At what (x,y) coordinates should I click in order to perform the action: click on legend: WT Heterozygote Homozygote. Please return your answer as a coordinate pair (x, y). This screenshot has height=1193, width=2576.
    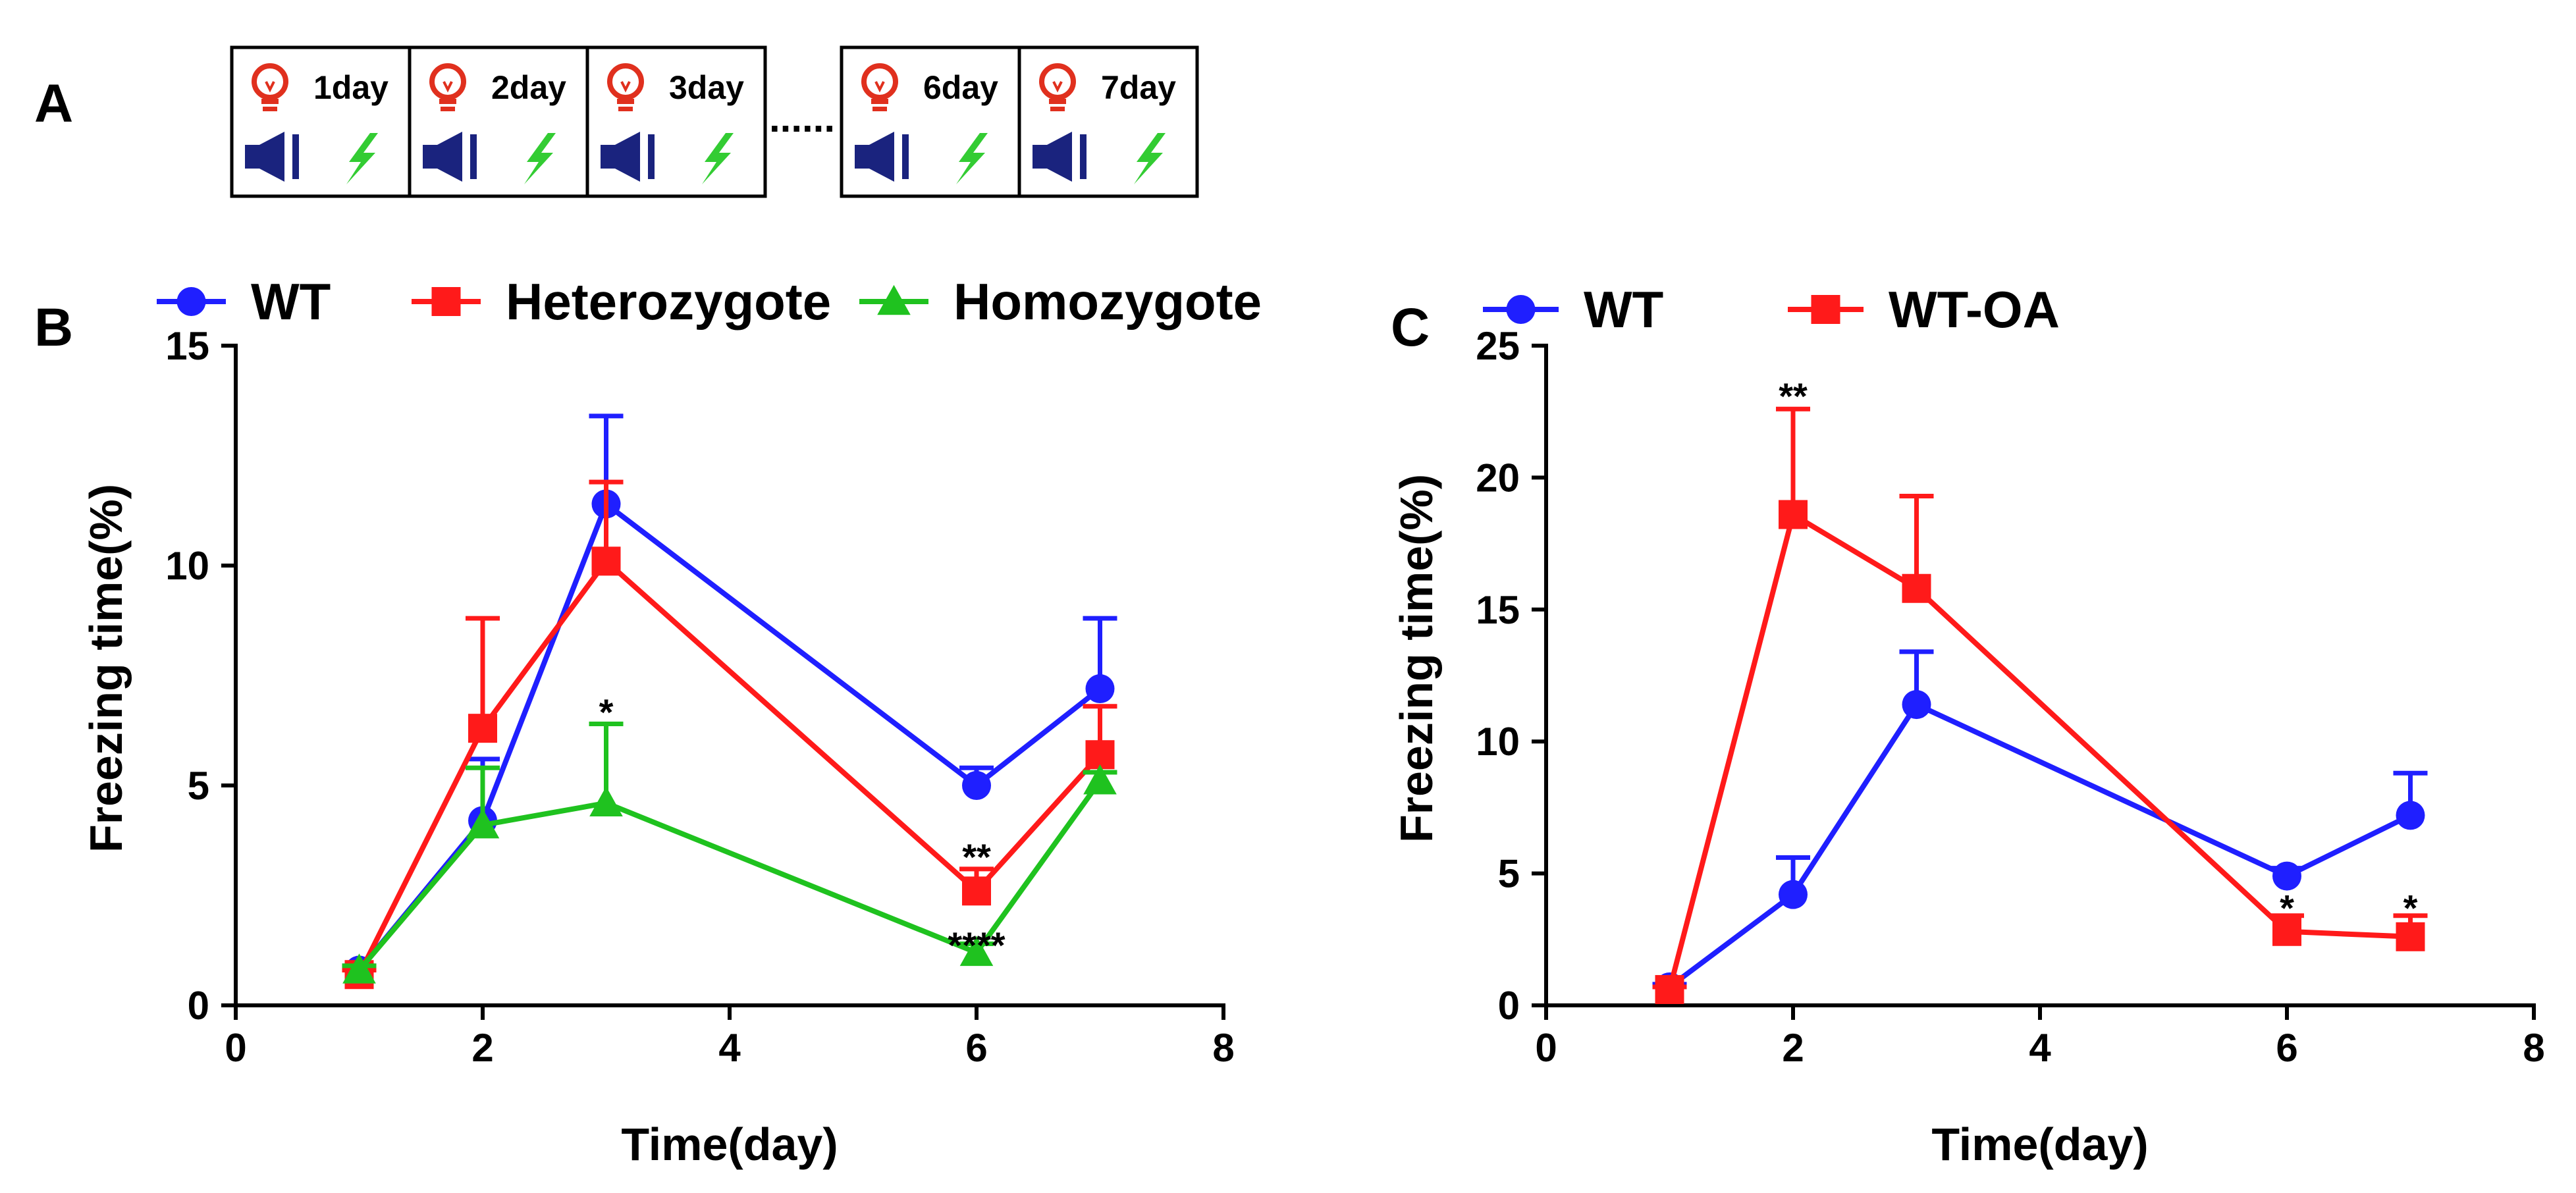
    Looking at the image, I should click on (710, 302).